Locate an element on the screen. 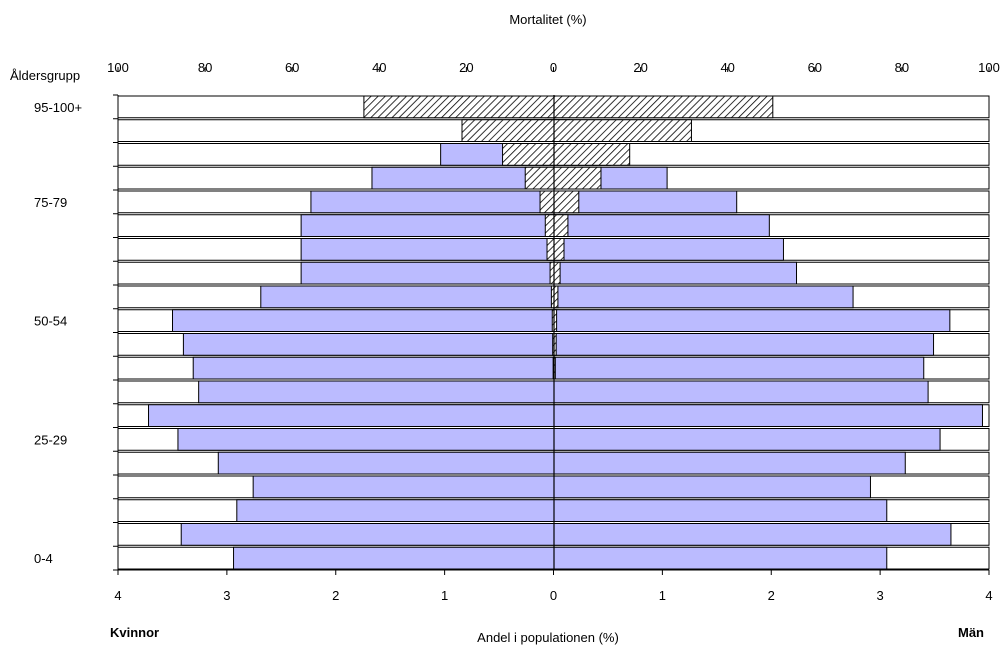 Image resolution: width=1005 pixels, height=646 pixels. age-group-labels: 0-4 25-29 50-54 75-79 95-100+ is located at coordinates (58, 333).